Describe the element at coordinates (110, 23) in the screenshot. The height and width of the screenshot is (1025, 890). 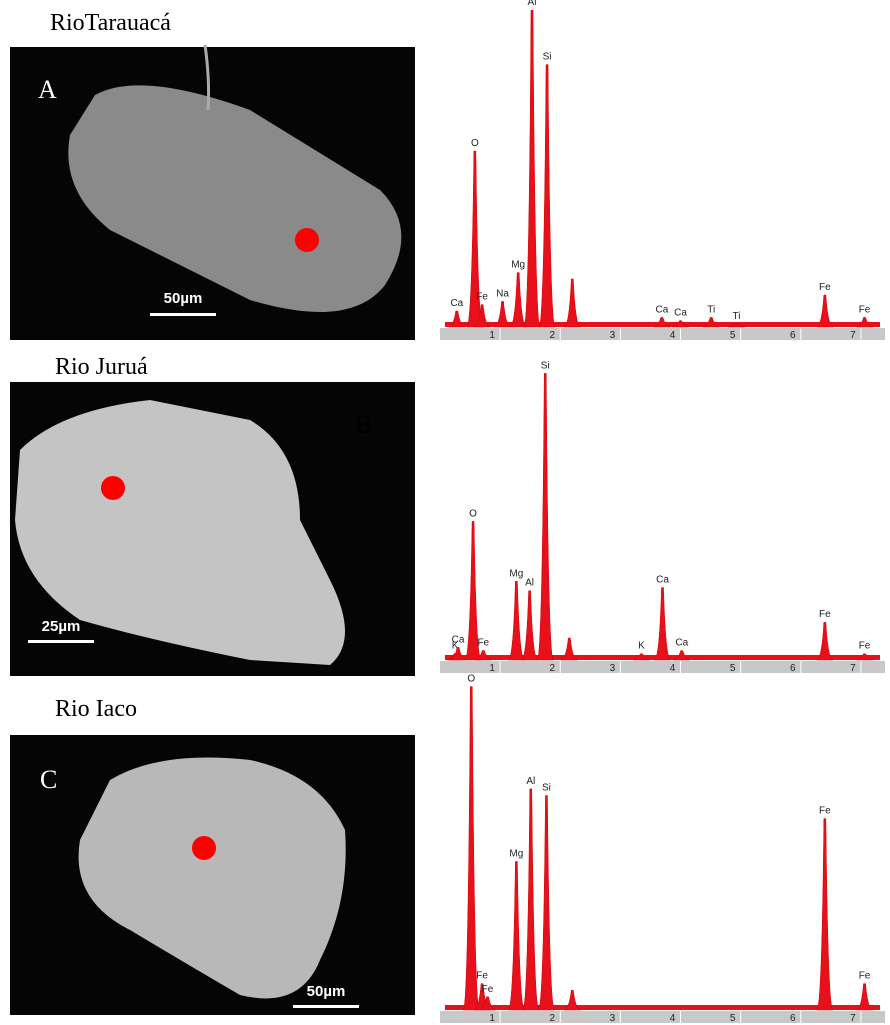
I see `location-title: RioTarauacá` at that location.